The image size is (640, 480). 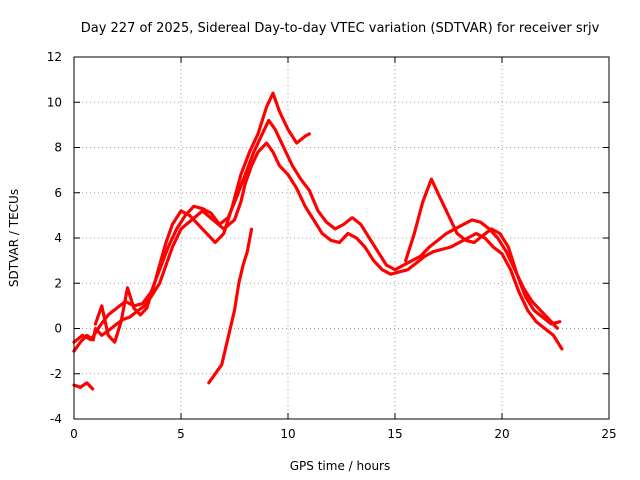 What do you see at coordinates (58, 238) in the screenshot?
I see `y-tick-label: 4` at bounding box center [58, 238].